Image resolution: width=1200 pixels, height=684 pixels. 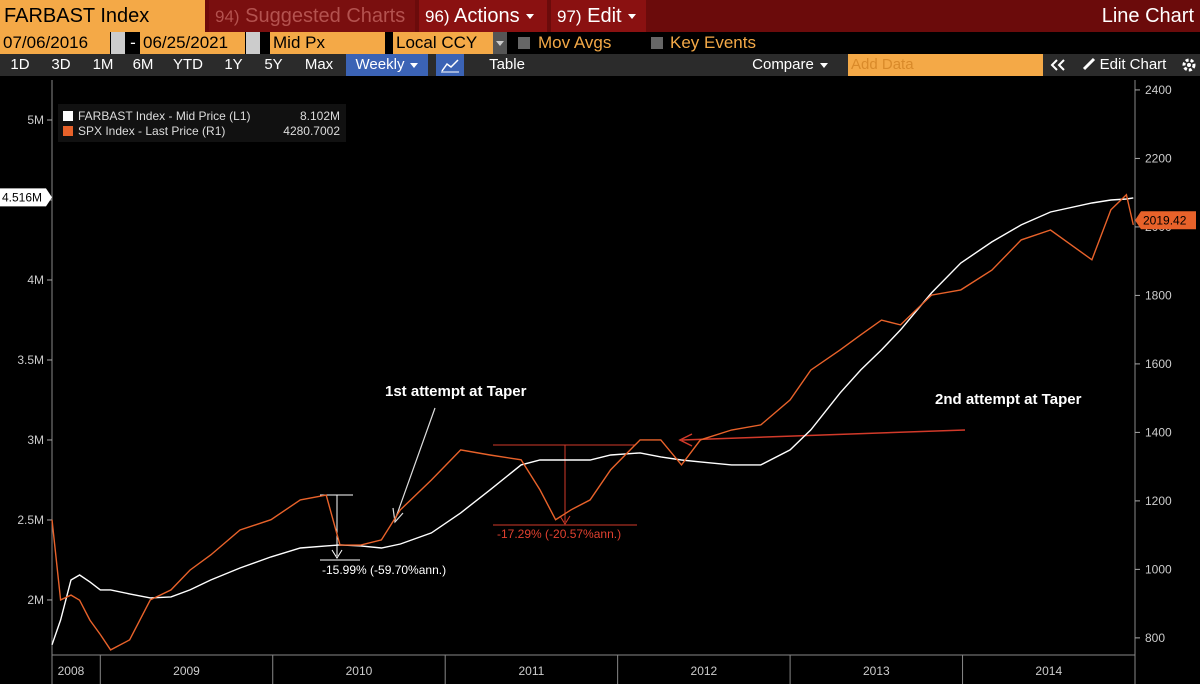 I want to click on chart-type: Line Chart, so click(x=1147, y=16).